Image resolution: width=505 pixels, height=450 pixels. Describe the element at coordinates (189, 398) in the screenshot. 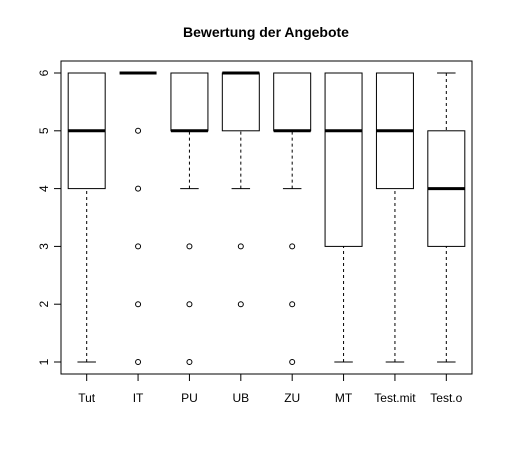

I see `x-tick-label: PU` at that location.